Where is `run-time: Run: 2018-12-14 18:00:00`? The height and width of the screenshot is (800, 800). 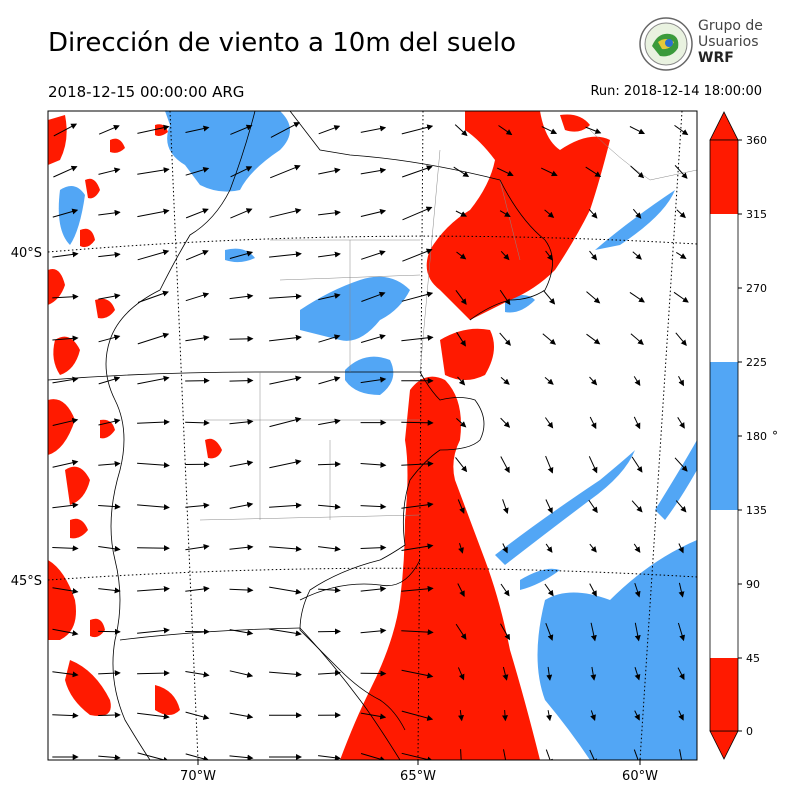 run-time: Run: 2018-12-14 18:00:00 is located at coordinates (676, 91).